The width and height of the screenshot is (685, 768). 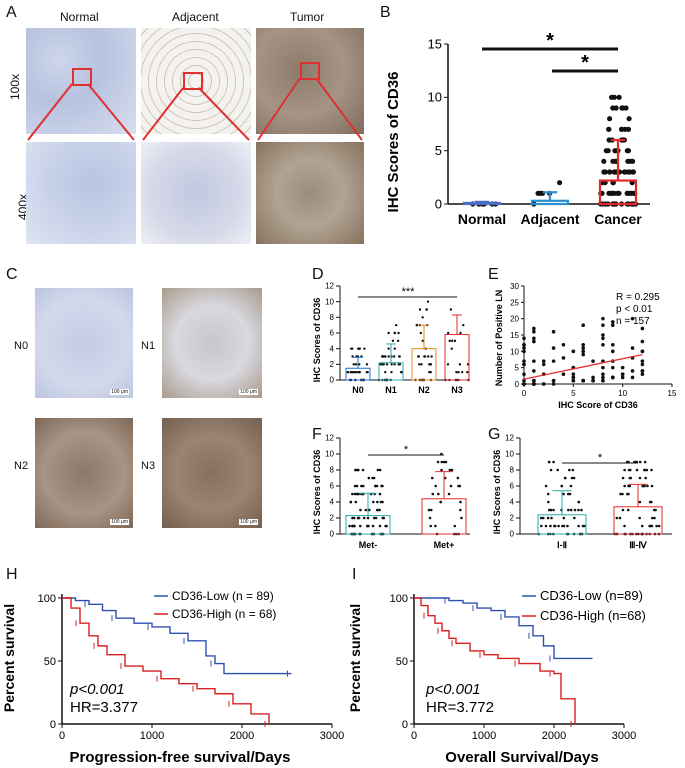 I want to click on legend-low: CD36-Low (n=89), so click(x=591, y=595).